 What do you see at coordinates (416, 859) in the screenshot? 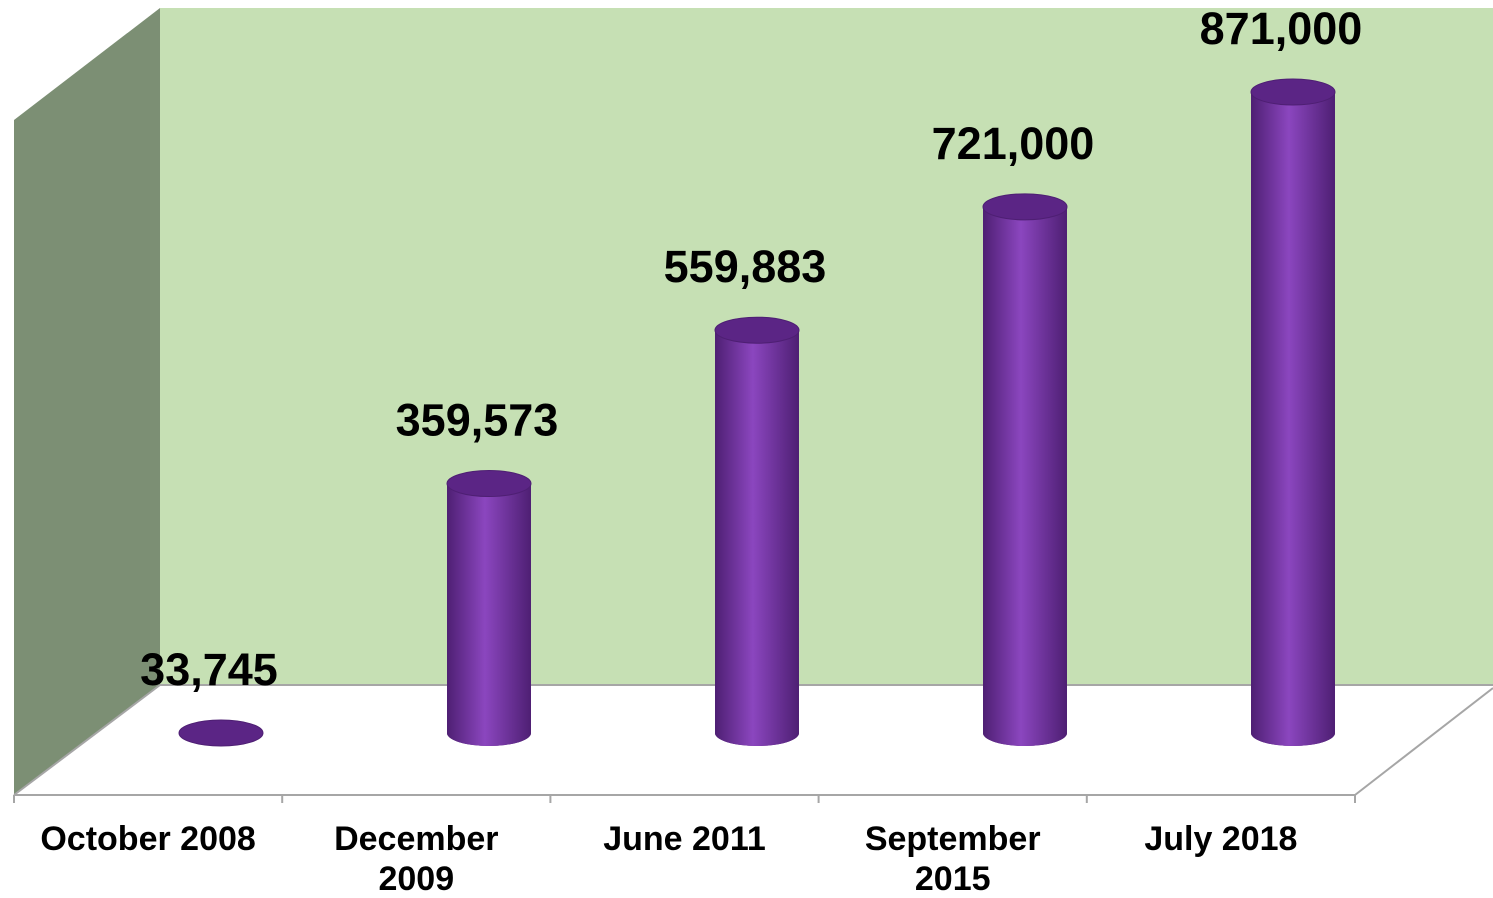
I see `category-label: December 2009` at bounding box center [416, 859].